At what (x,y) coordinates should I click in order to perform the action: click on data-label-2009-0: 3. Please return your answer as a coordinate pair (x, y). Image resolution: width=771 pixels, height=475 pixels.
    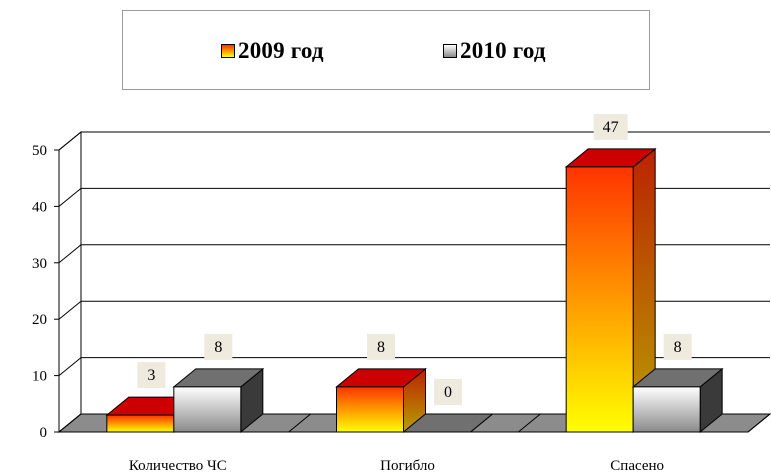
    Looking at the image, I should click on (151, 375).